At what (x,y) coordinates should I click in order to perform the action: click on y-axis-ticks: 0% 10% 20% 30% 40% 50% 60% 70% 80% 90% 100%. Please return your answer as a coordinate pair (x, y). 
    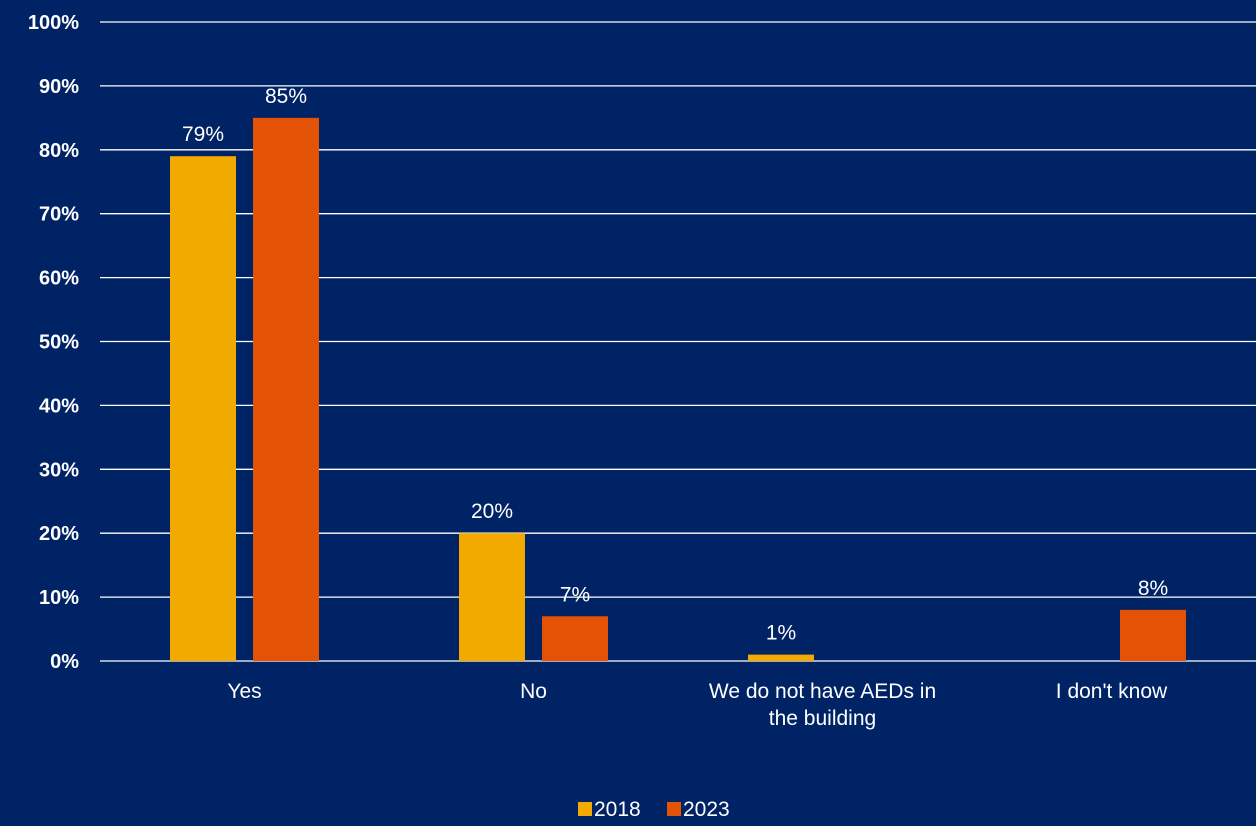
    Looking at the image, I should click on (53, 342).